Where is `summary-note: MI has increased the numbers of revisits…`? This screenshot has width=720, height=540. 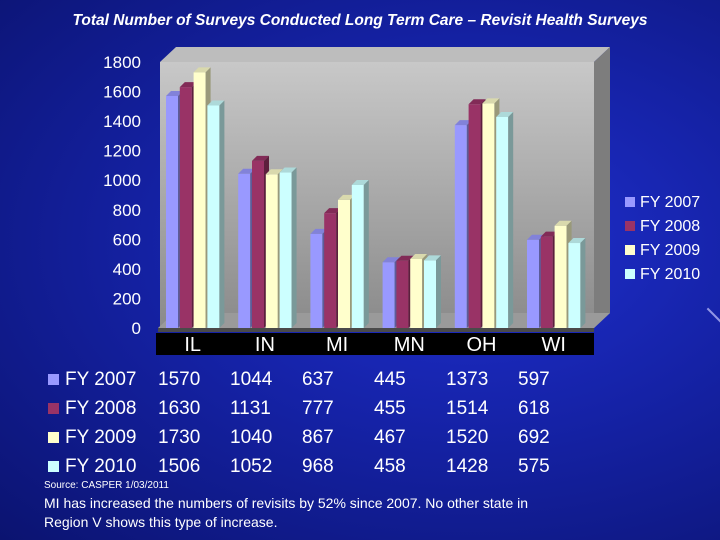
summary-note: MI has increased the numbers of revisits… is located at coordinates (286, 512).